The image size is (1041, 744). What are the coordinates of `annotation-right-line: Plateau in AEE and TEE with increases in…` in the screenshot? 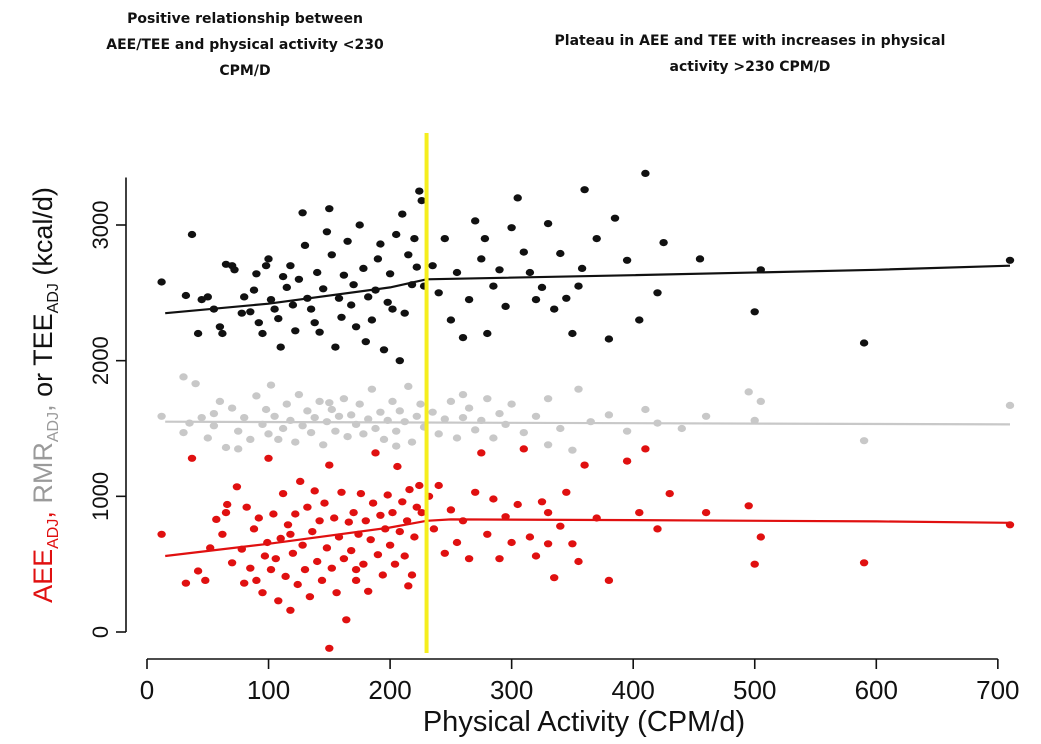 It's located at (750, 41).